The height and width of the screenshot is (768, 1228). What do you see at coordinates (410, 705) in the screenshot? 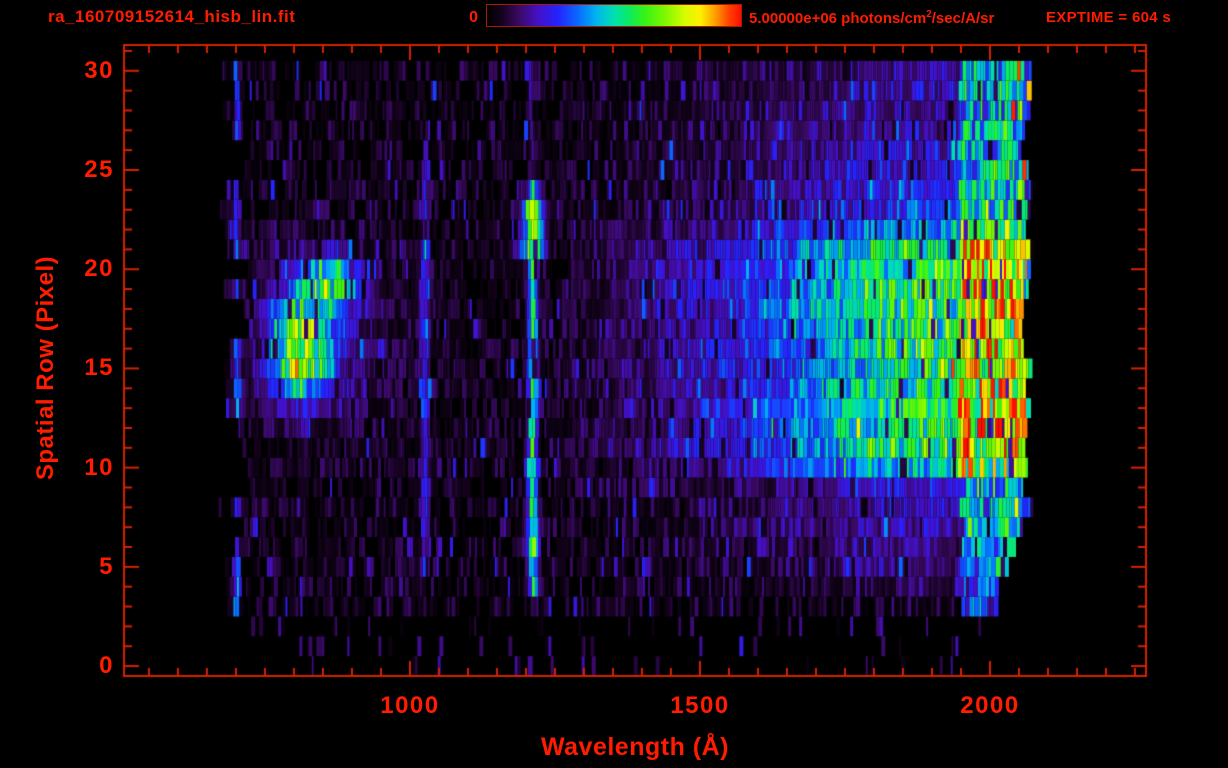
I see `x-tick-label: 1000` at bounding box center [410, 705].